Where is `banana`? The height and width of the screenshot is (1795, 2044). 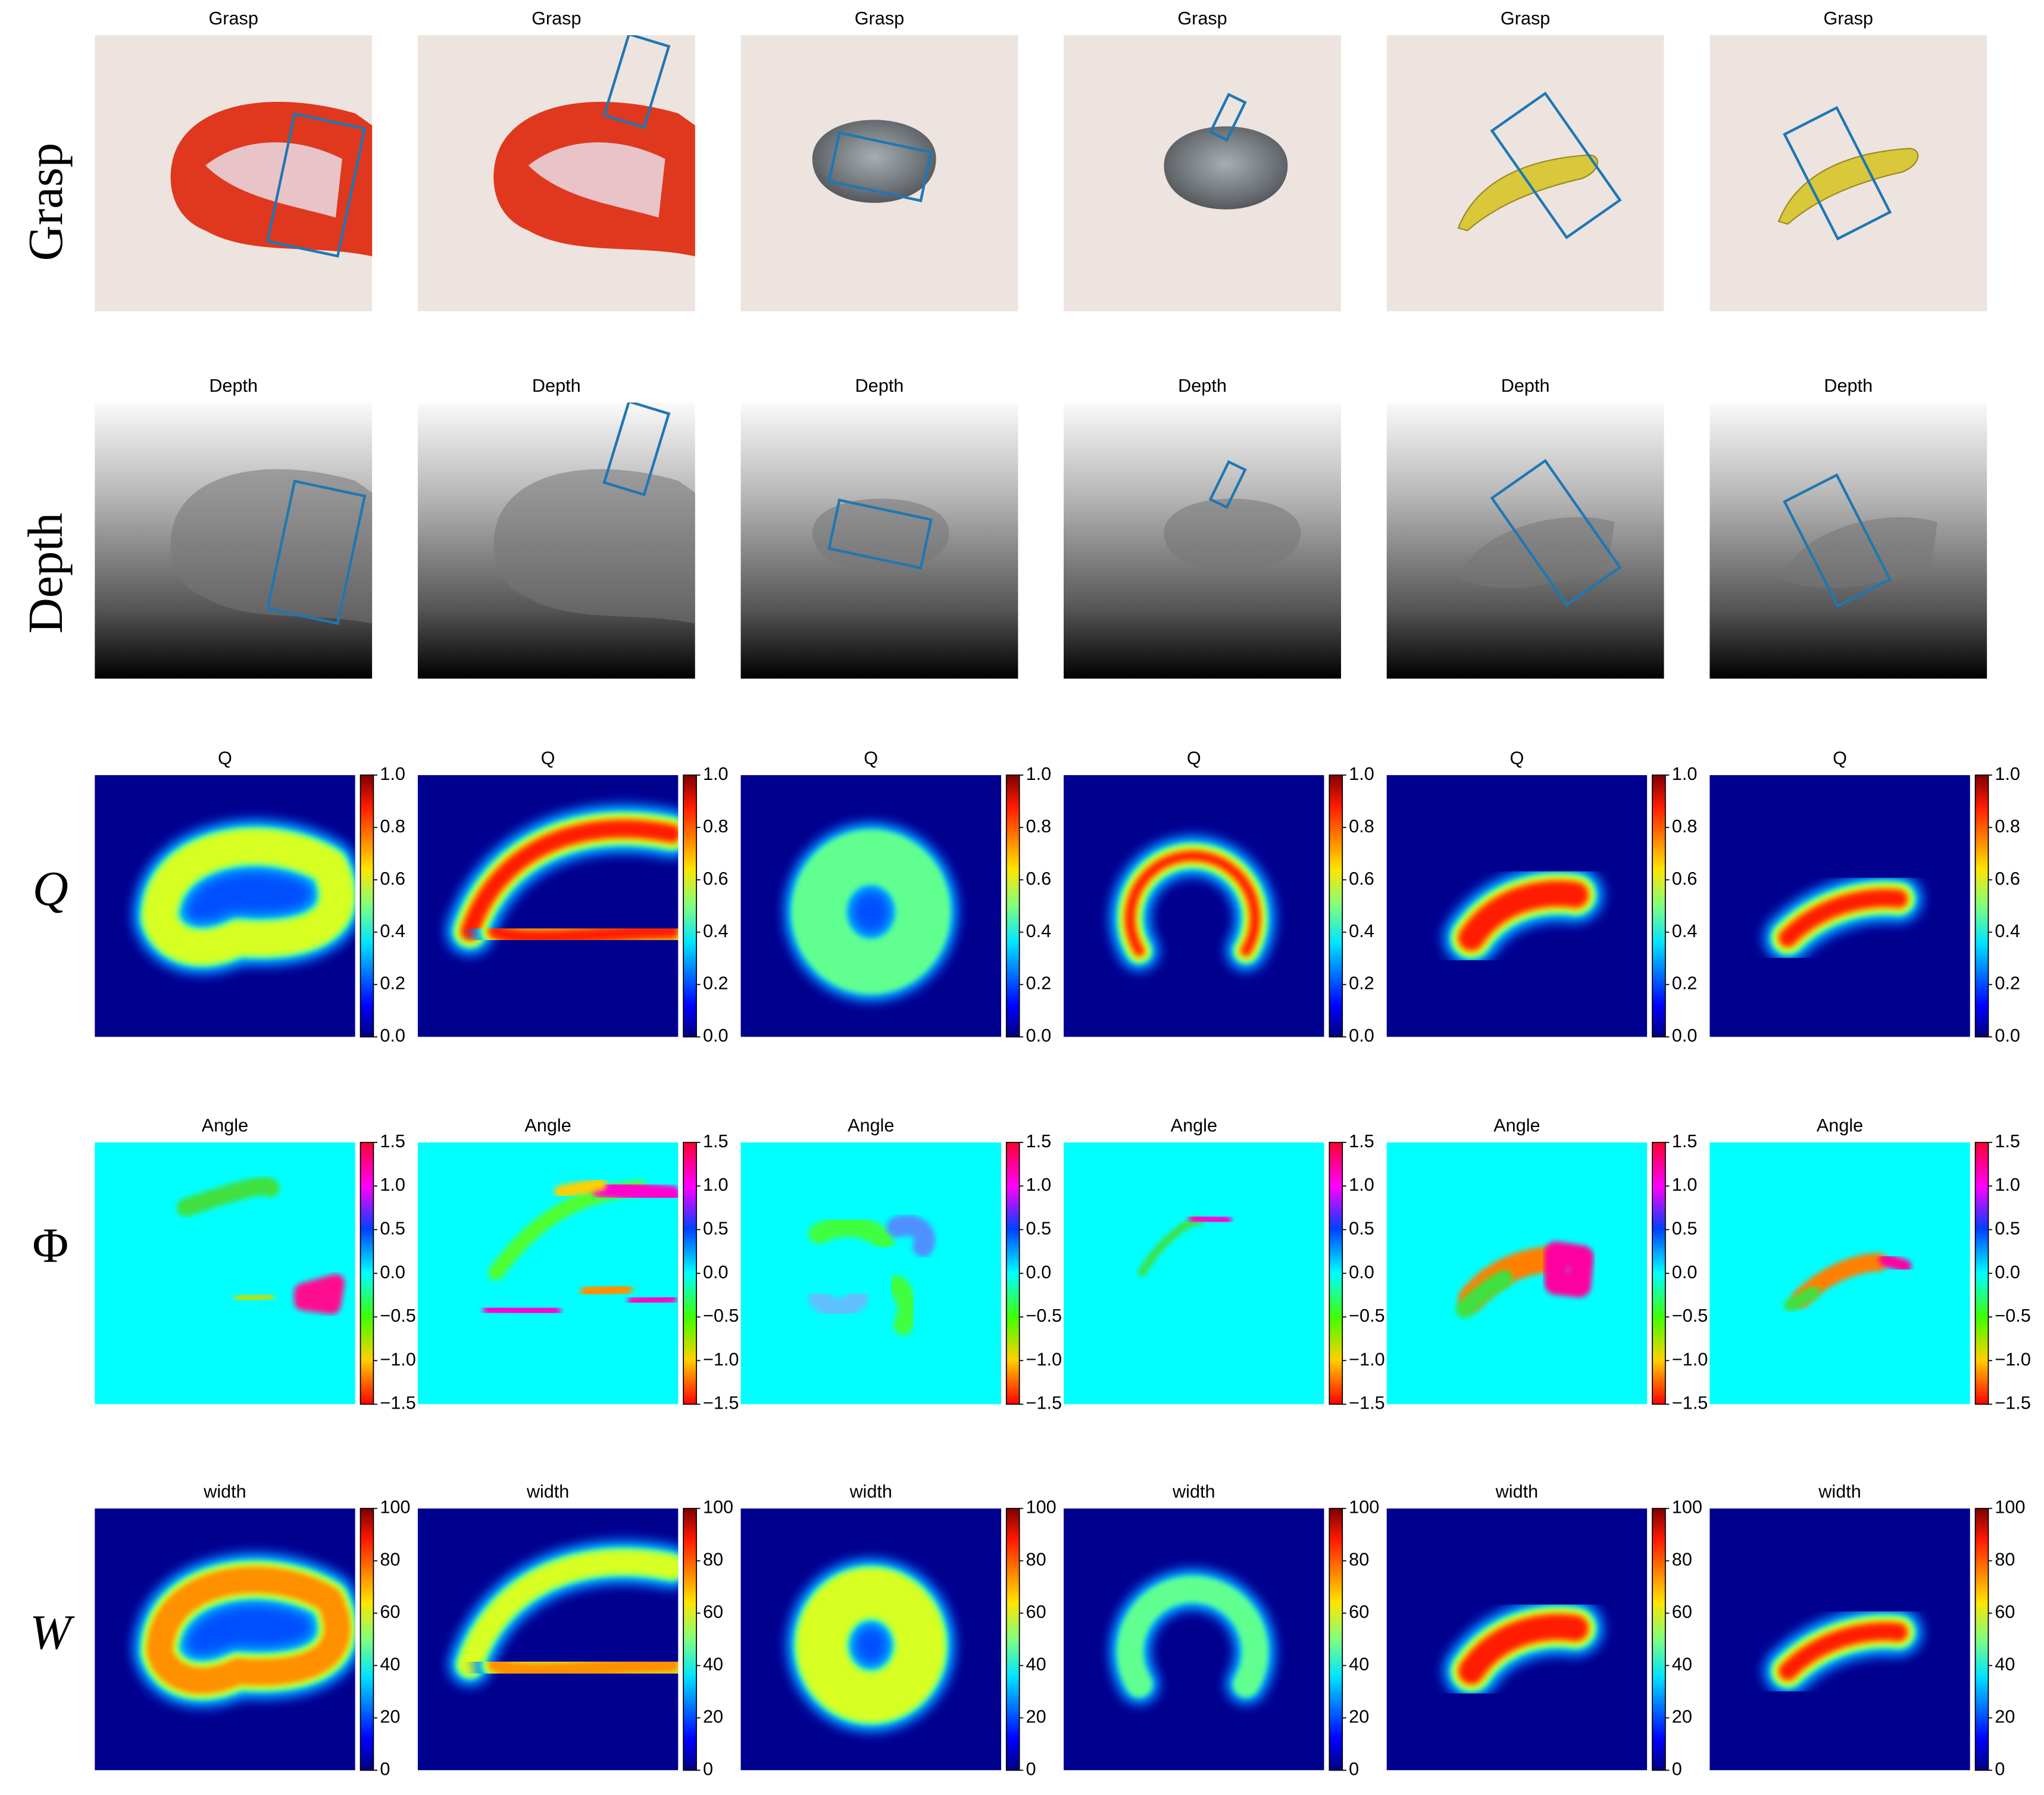 banana is located at coordinates (1527, 193).